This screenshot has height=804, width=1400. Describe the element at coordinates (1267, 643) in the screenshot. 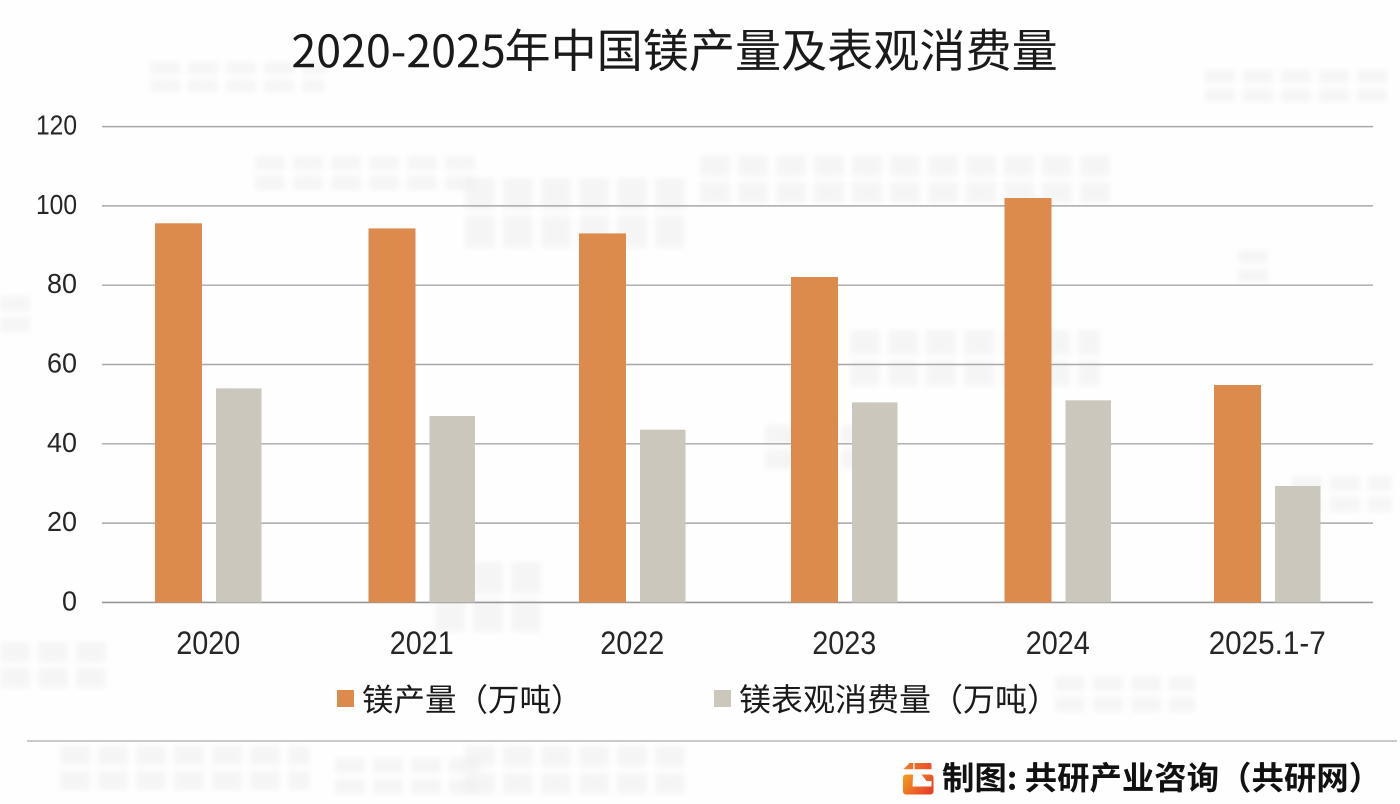

I see `svg-text: 2025.1-7` at that location.